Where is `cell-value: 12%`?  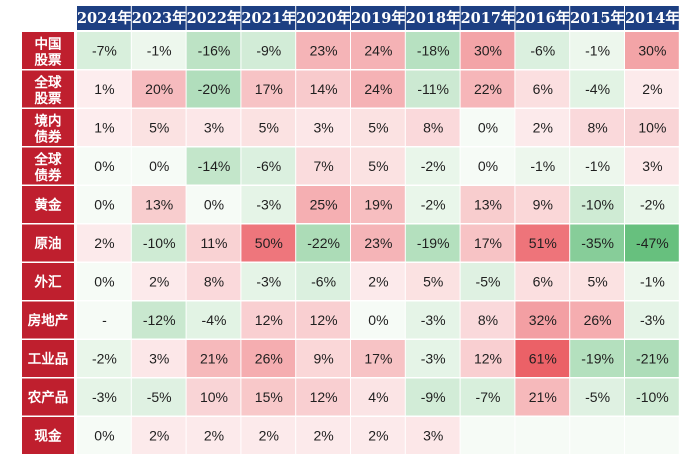 cell-value: 12% is located at coordinates (324, 320).